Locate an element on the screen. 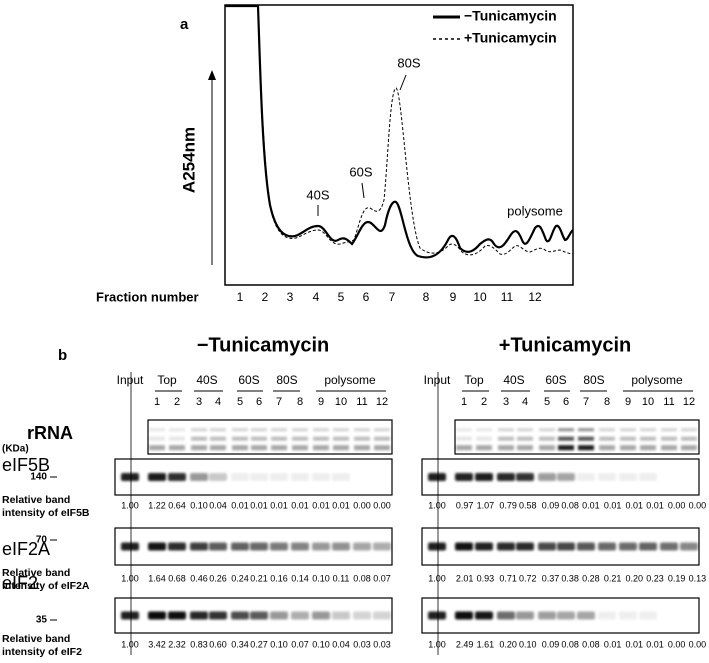 The height and width of the screenshot is (663, 709). intensity-value: 0.46 is located at coordinates (199, 578).